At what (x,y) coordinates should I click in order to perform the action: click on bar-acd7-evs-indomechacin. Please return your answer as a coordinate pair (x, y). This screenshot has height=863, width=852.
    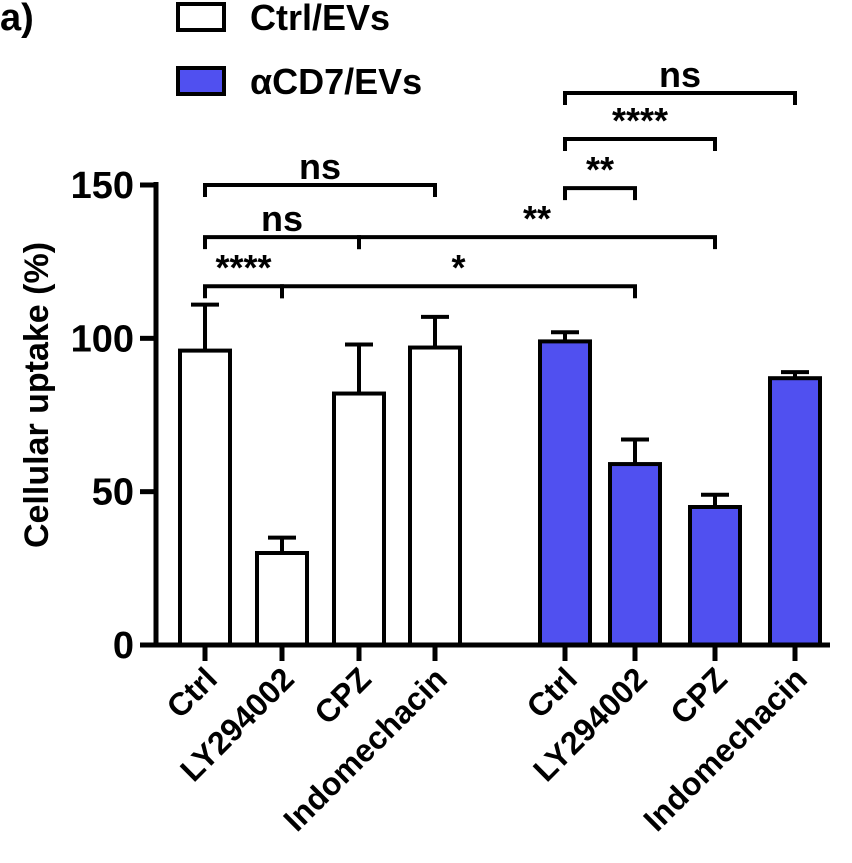
    Looking at the image, I should click on (795, 511).